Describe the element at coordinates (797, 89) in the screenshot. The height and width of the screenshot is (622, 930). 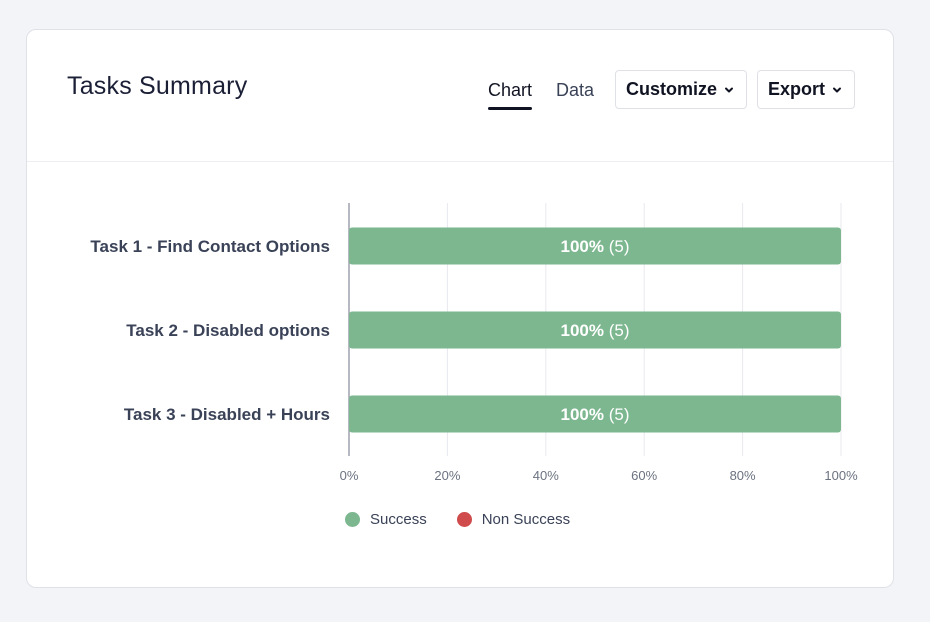
I see `export-label: Export` at that location.